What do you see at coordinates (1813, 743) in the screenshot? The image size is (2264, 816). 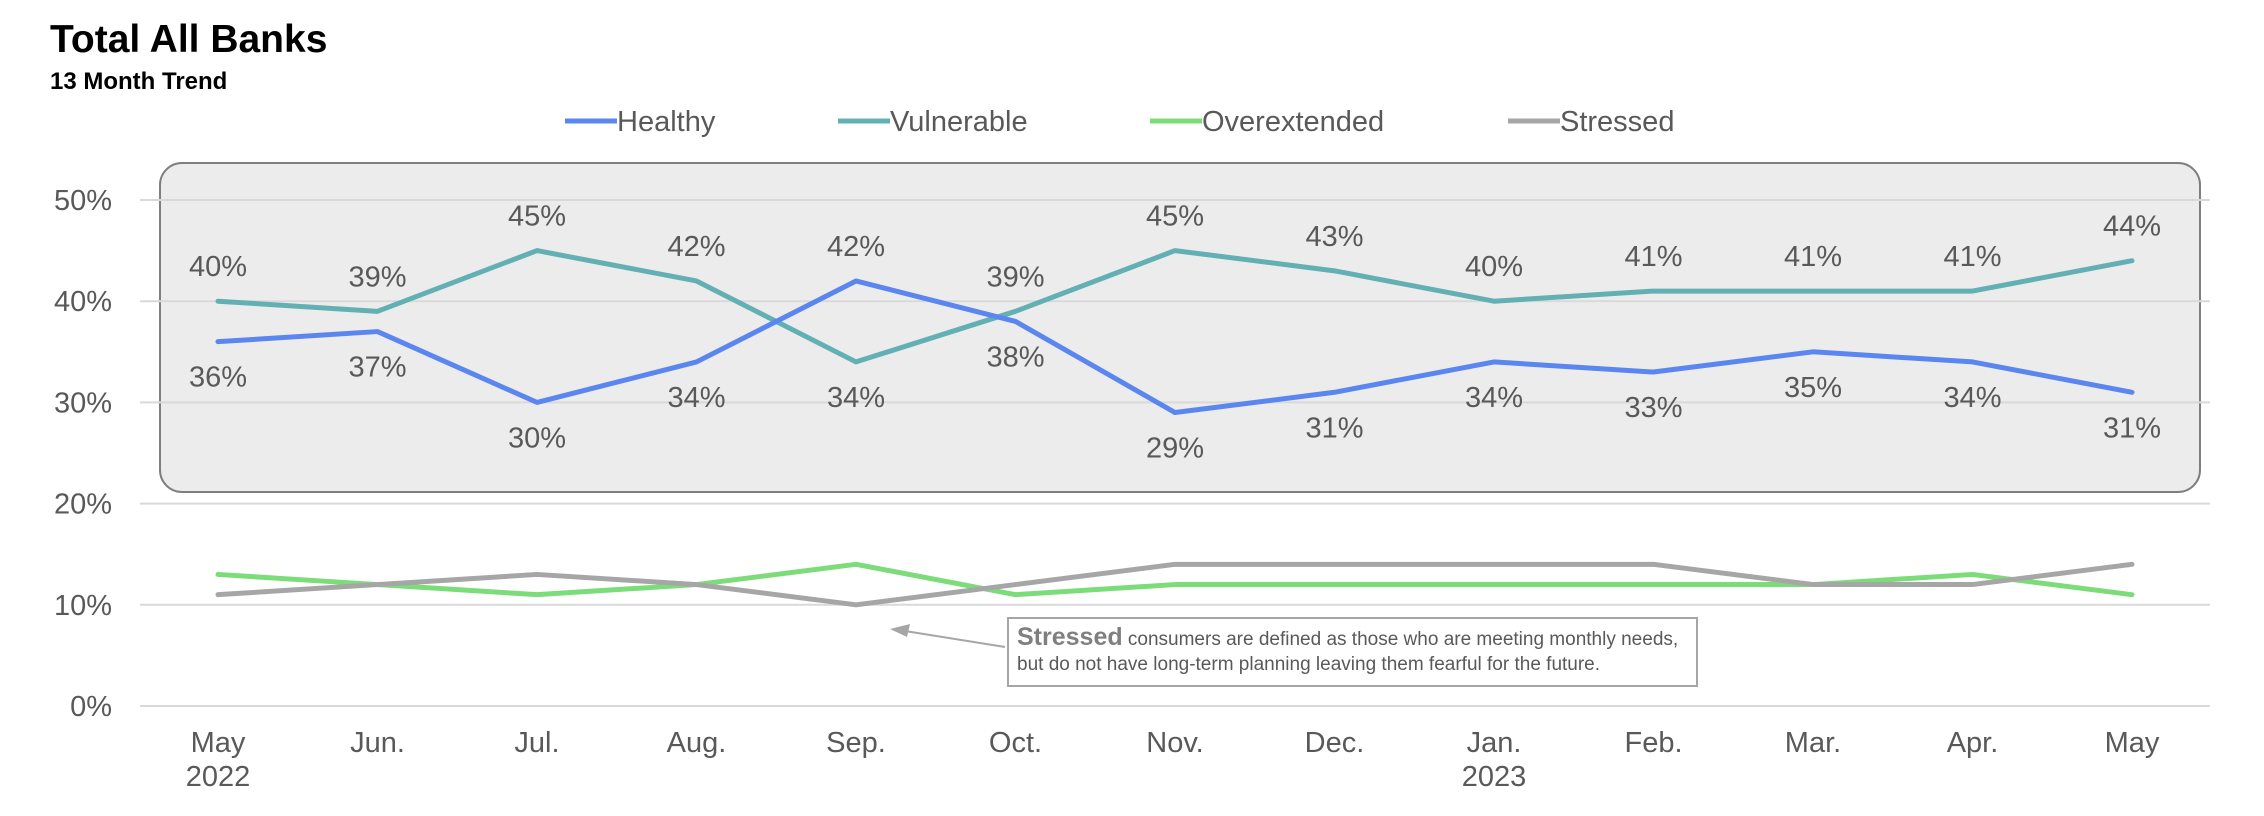 I see `x-tick-label: Mar.` at bounding box center [1813, 743].